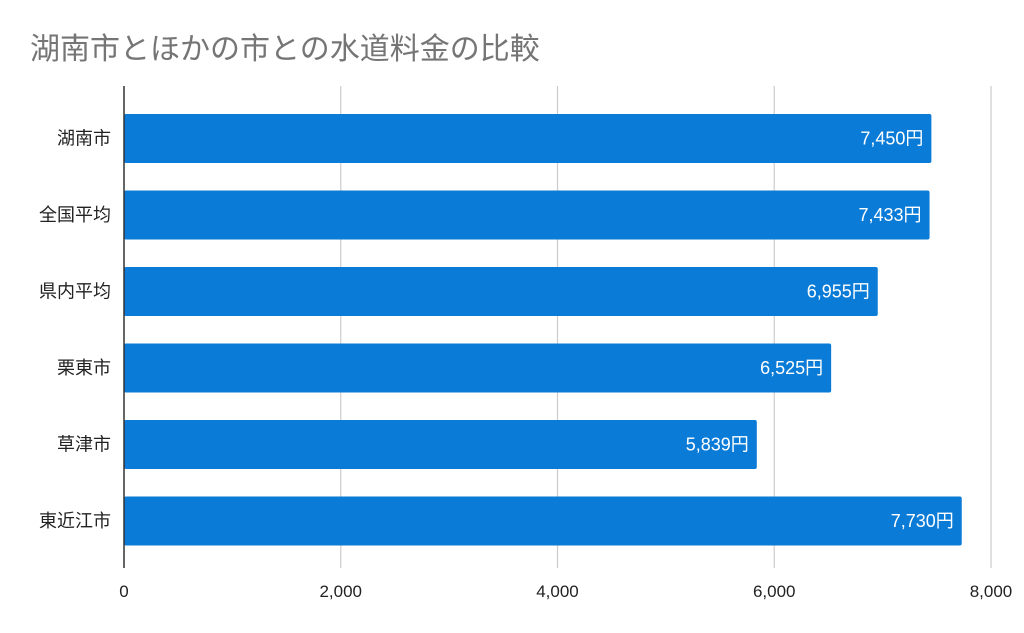 The height and width of the screenshot is (633, 1024). What do you see at coordinates (838, 292) in the screenshot?
I see `data-label: 6,955円` at bounding box center [838, 292].